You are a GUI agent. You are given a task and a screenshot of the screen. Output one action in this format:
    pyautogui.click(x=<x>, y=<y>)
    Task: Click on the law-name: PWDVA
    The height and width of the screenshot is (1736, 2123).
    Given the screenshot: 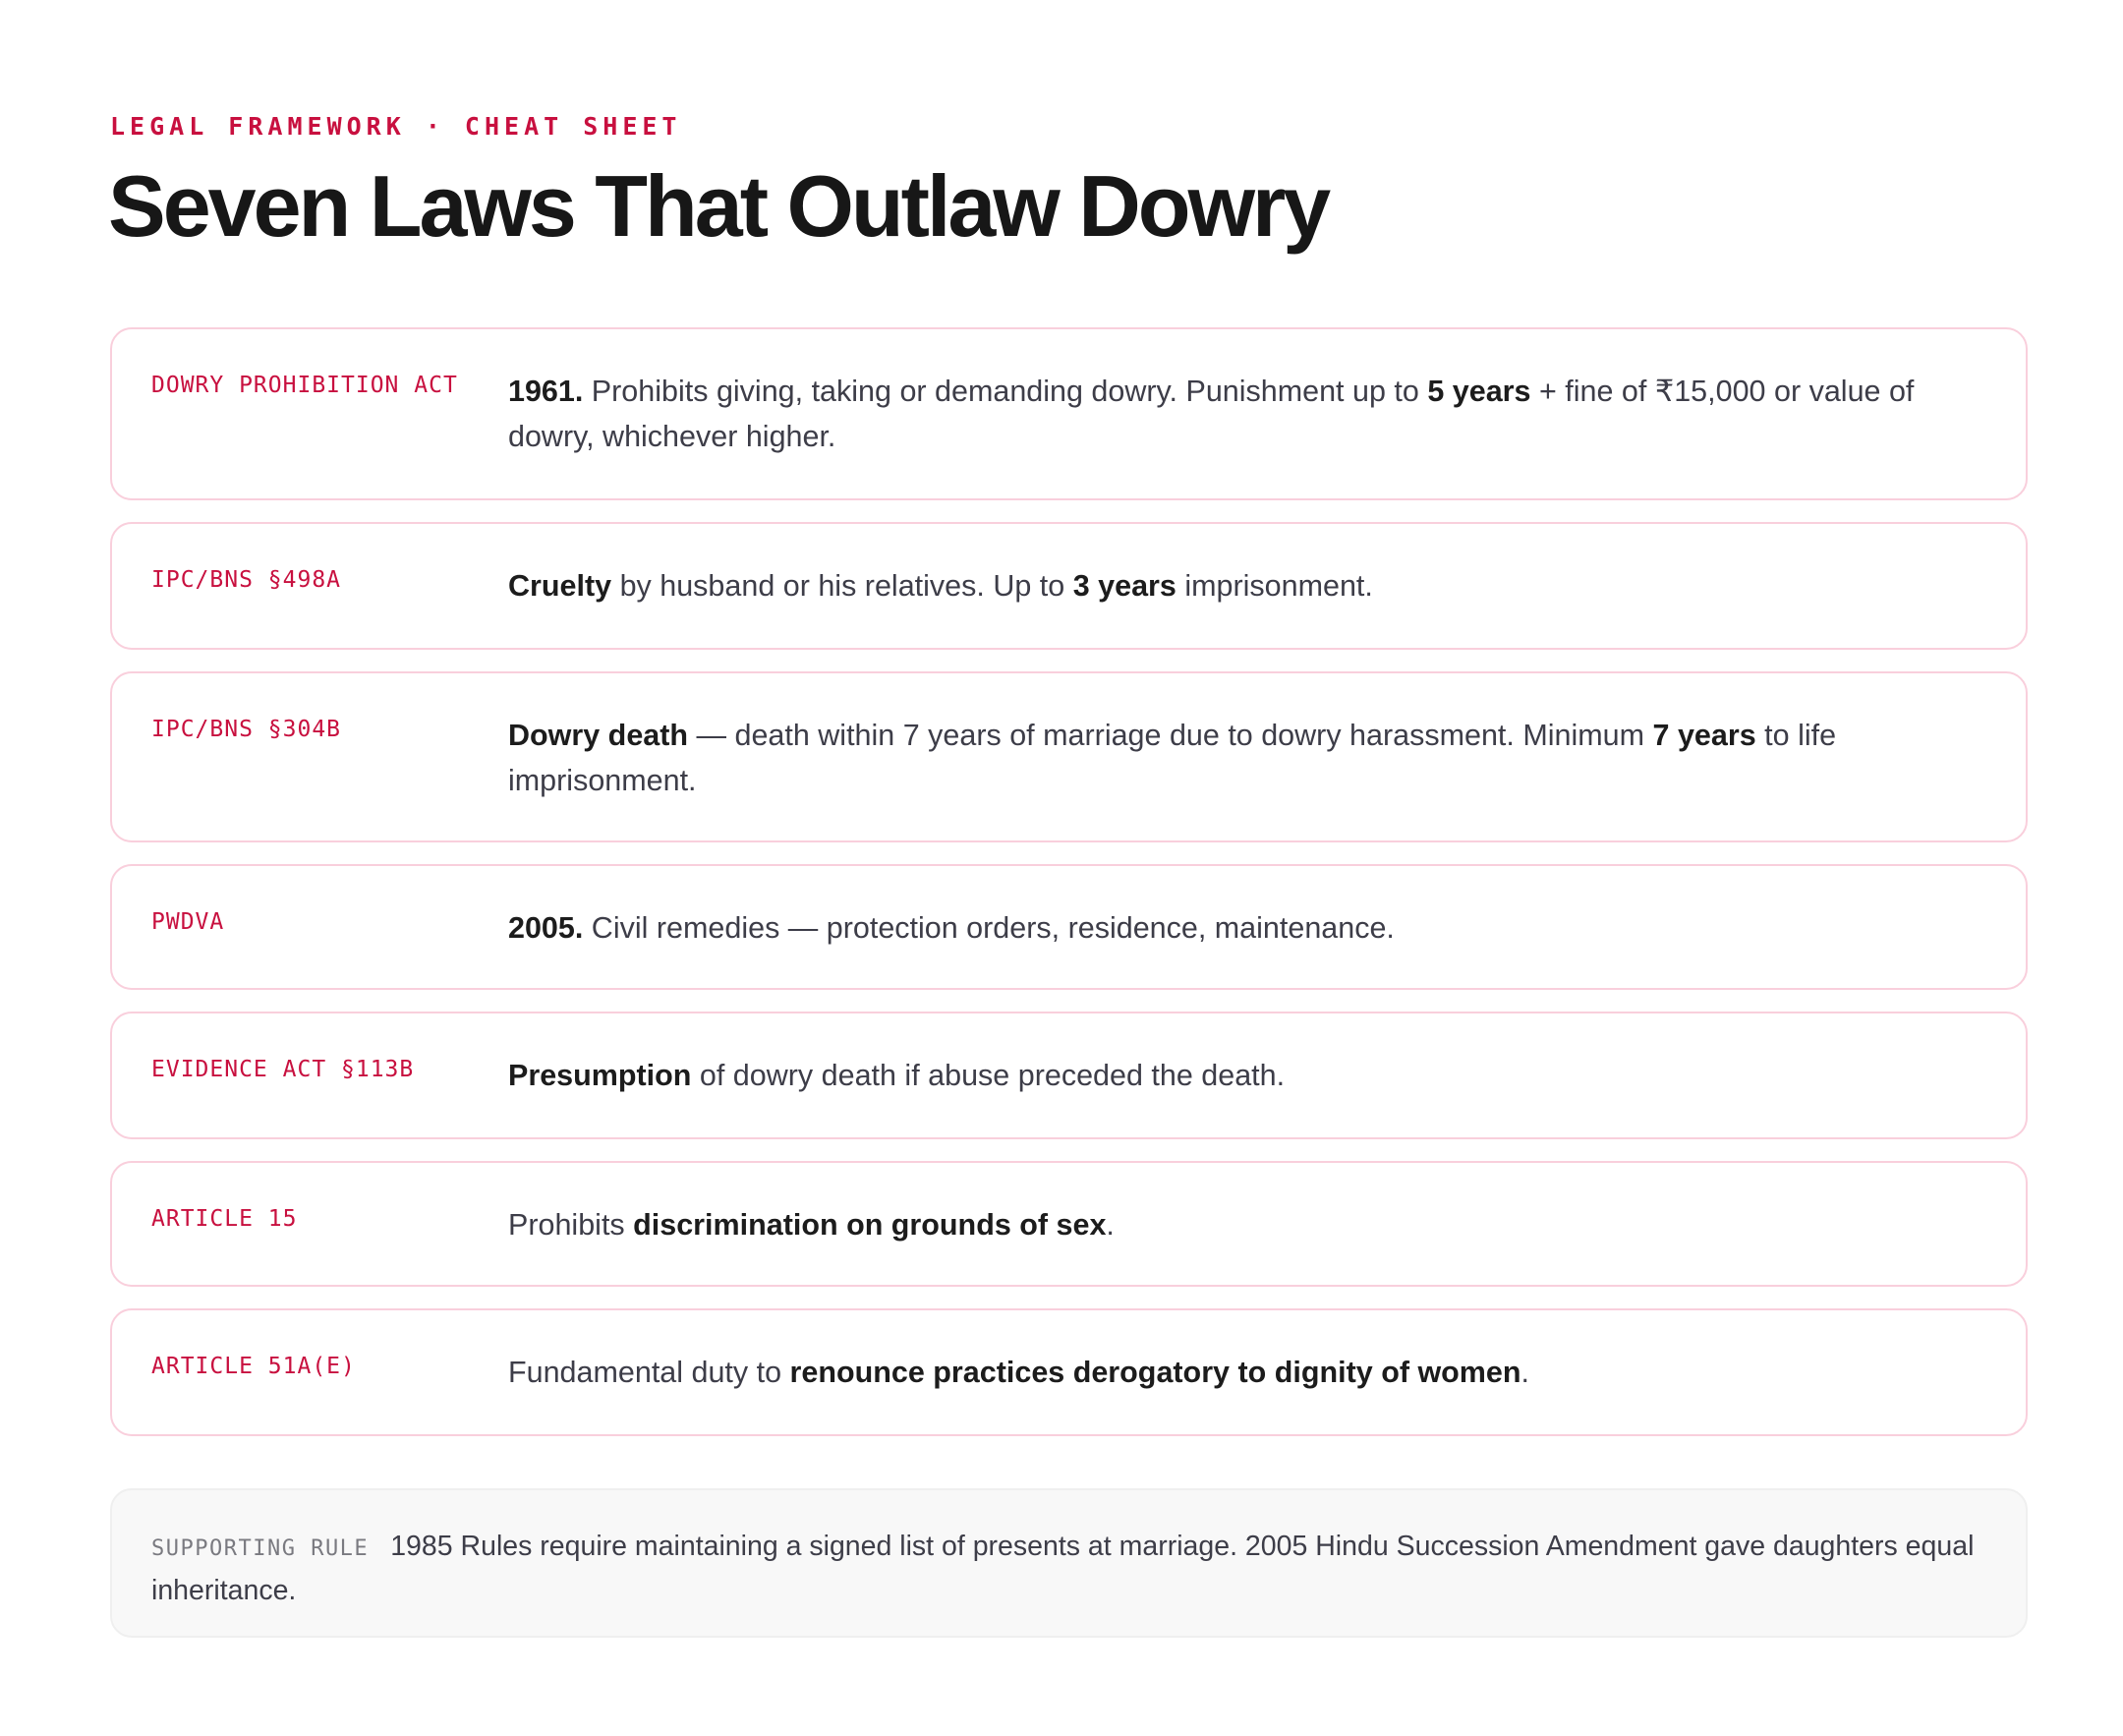 What is the action you would take?
    pyautogui.click(x=188, y=922)
    